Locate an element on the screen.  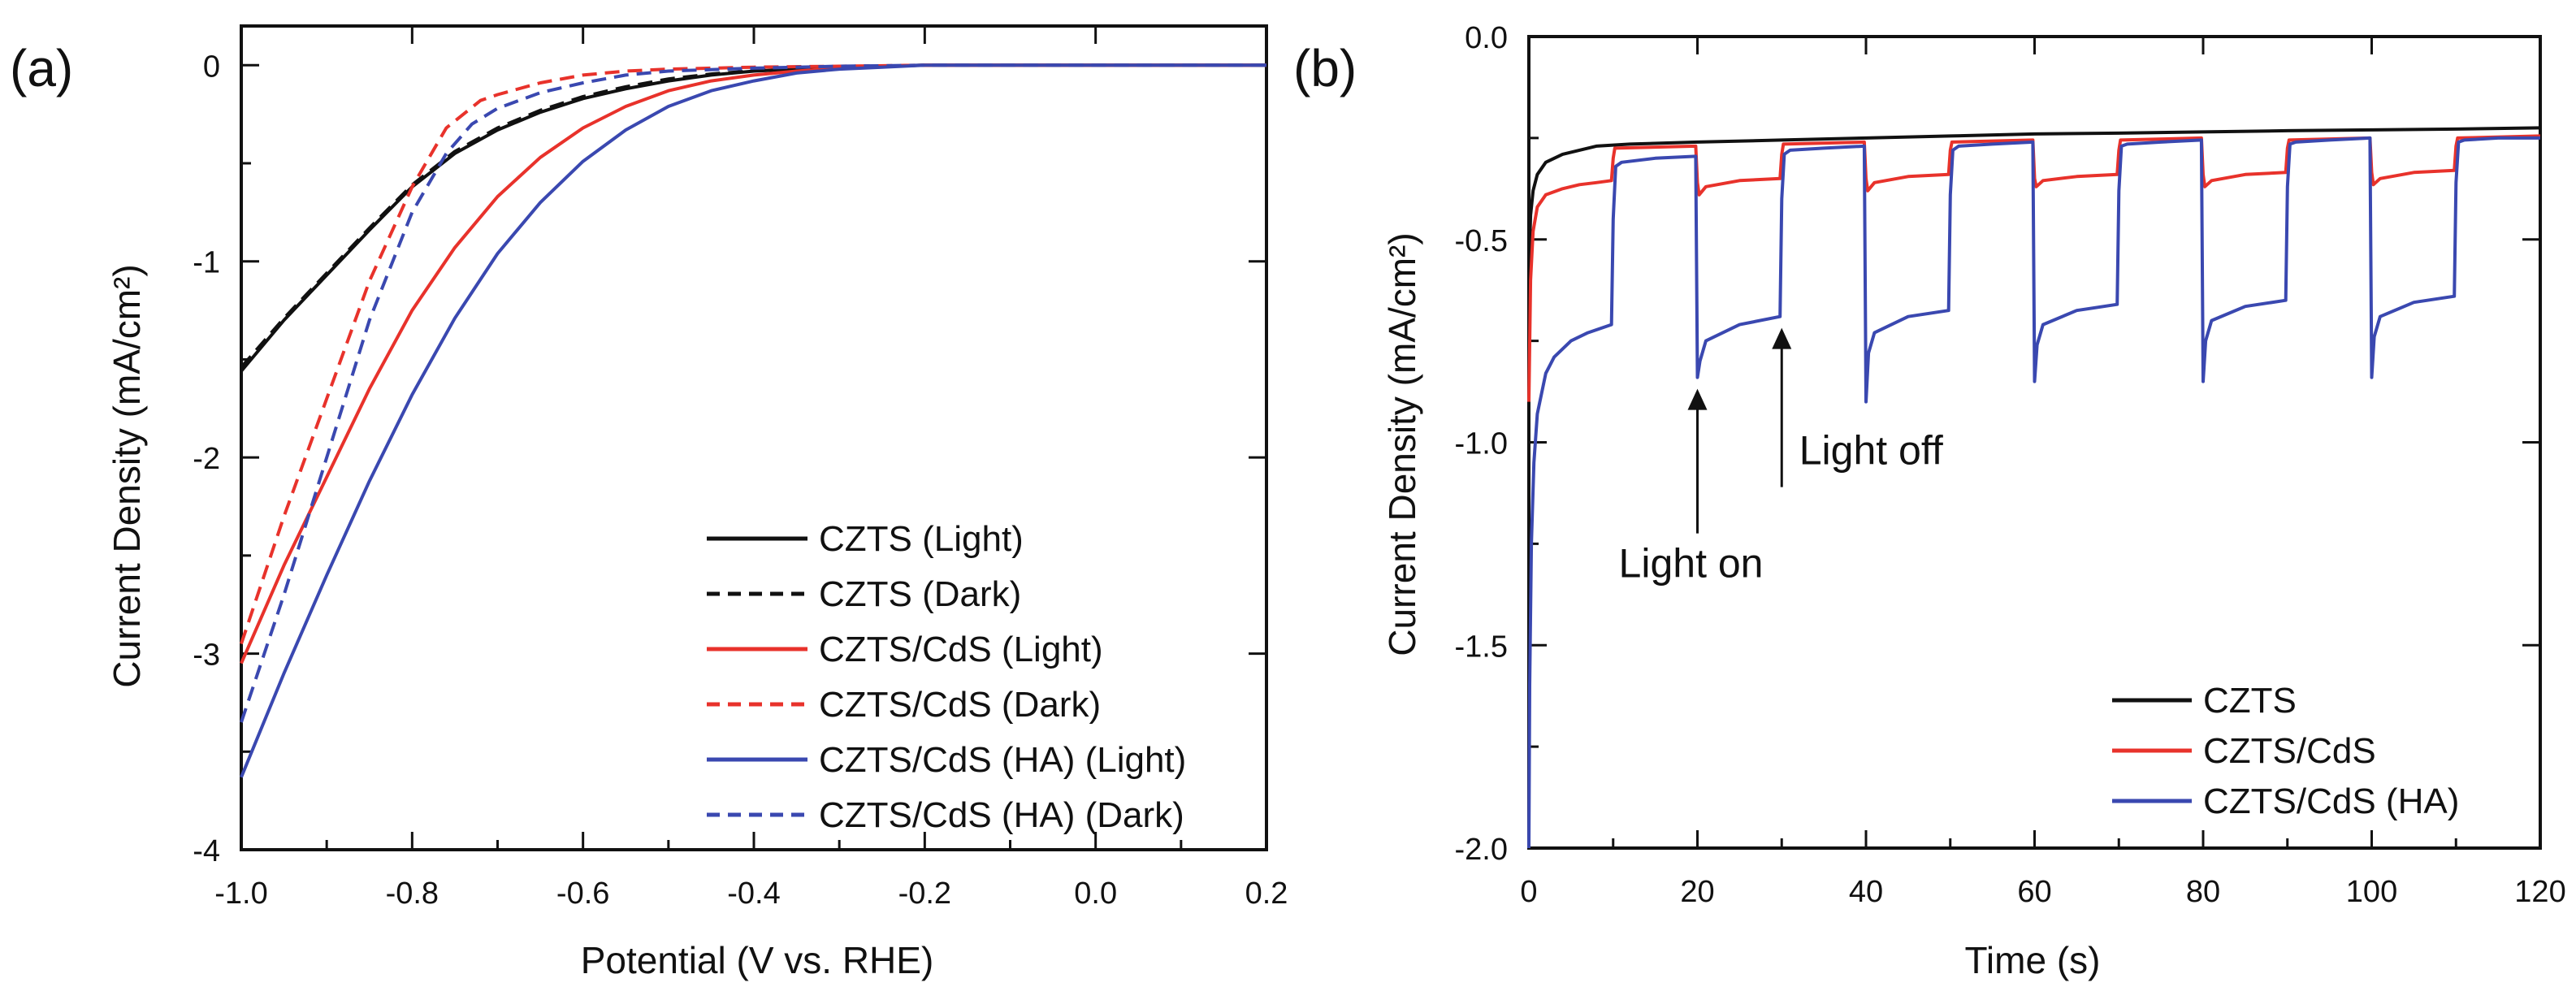
panel-b-x-tick-label: 0 is located at coordinates (1529, 892).